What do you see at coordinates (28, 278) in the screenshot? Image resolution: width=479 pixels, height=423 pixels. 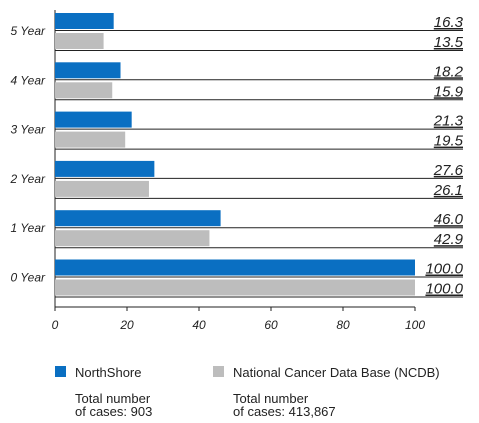 I see `category-label: 0 Year` at bounding box center [28, 278].